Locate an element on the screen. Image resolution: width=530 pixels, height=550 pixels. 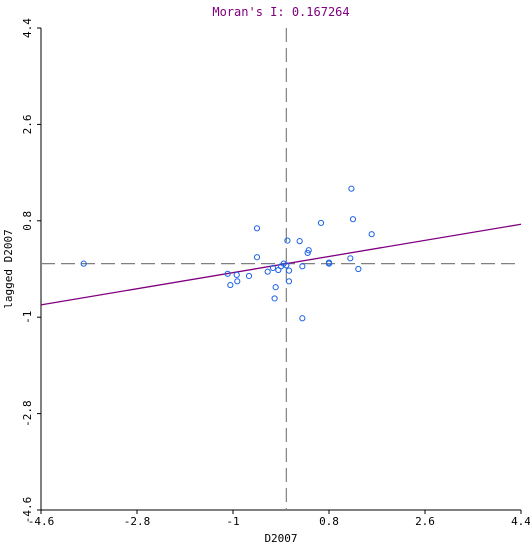
x-tick-label: -1 is located at coordinates (232, 521).